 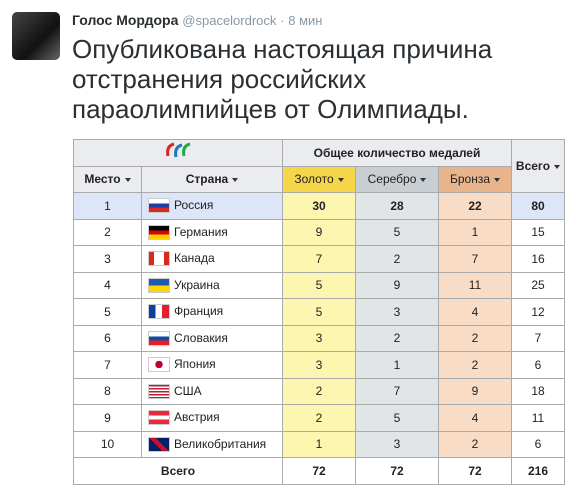 What do you see at coordinates (201, 337) in the screenshot?
I see `cell-text: Словакия` at bounding box center [201, 337].